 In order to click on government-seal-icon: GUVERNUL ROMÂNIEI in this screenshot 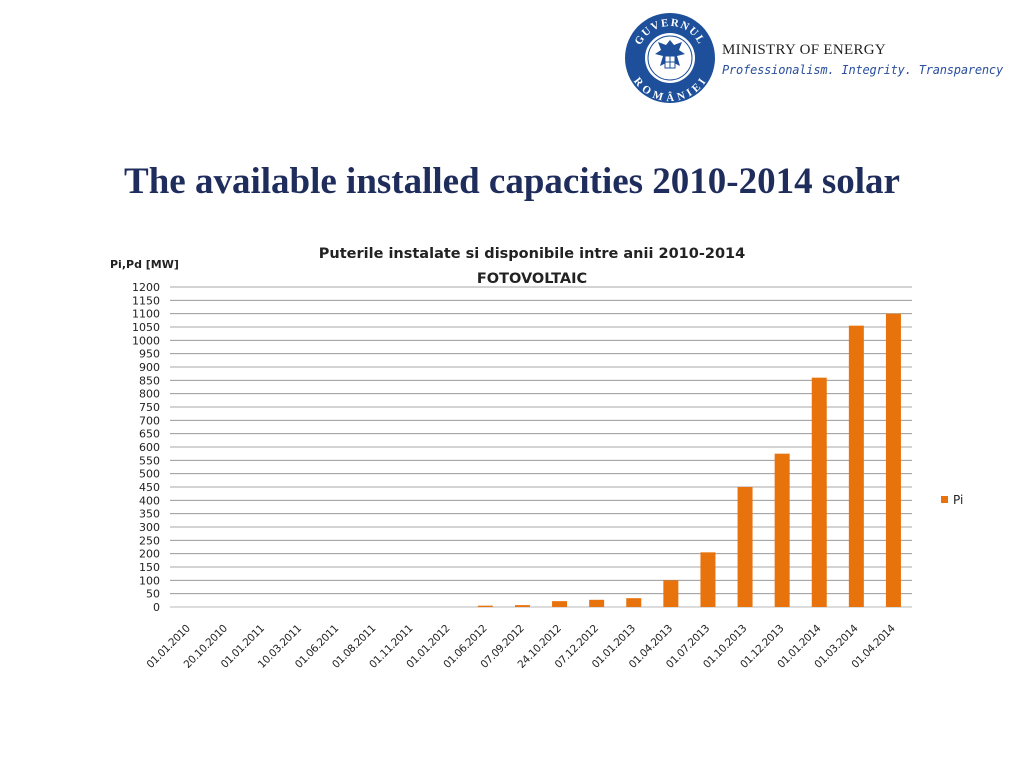, I will do `click(670, 58)`.